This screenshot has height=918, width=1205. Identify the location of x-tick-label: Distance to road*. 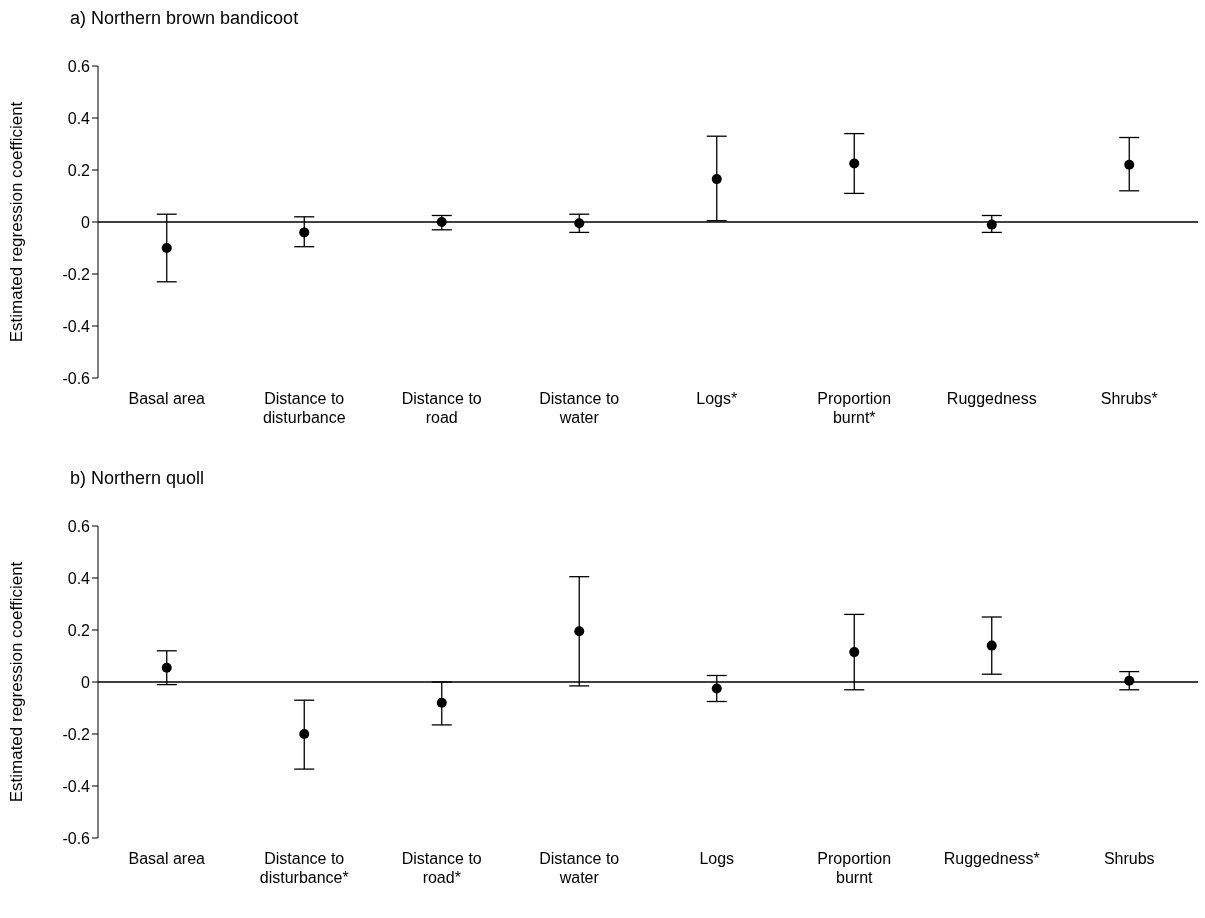
(441, 868).